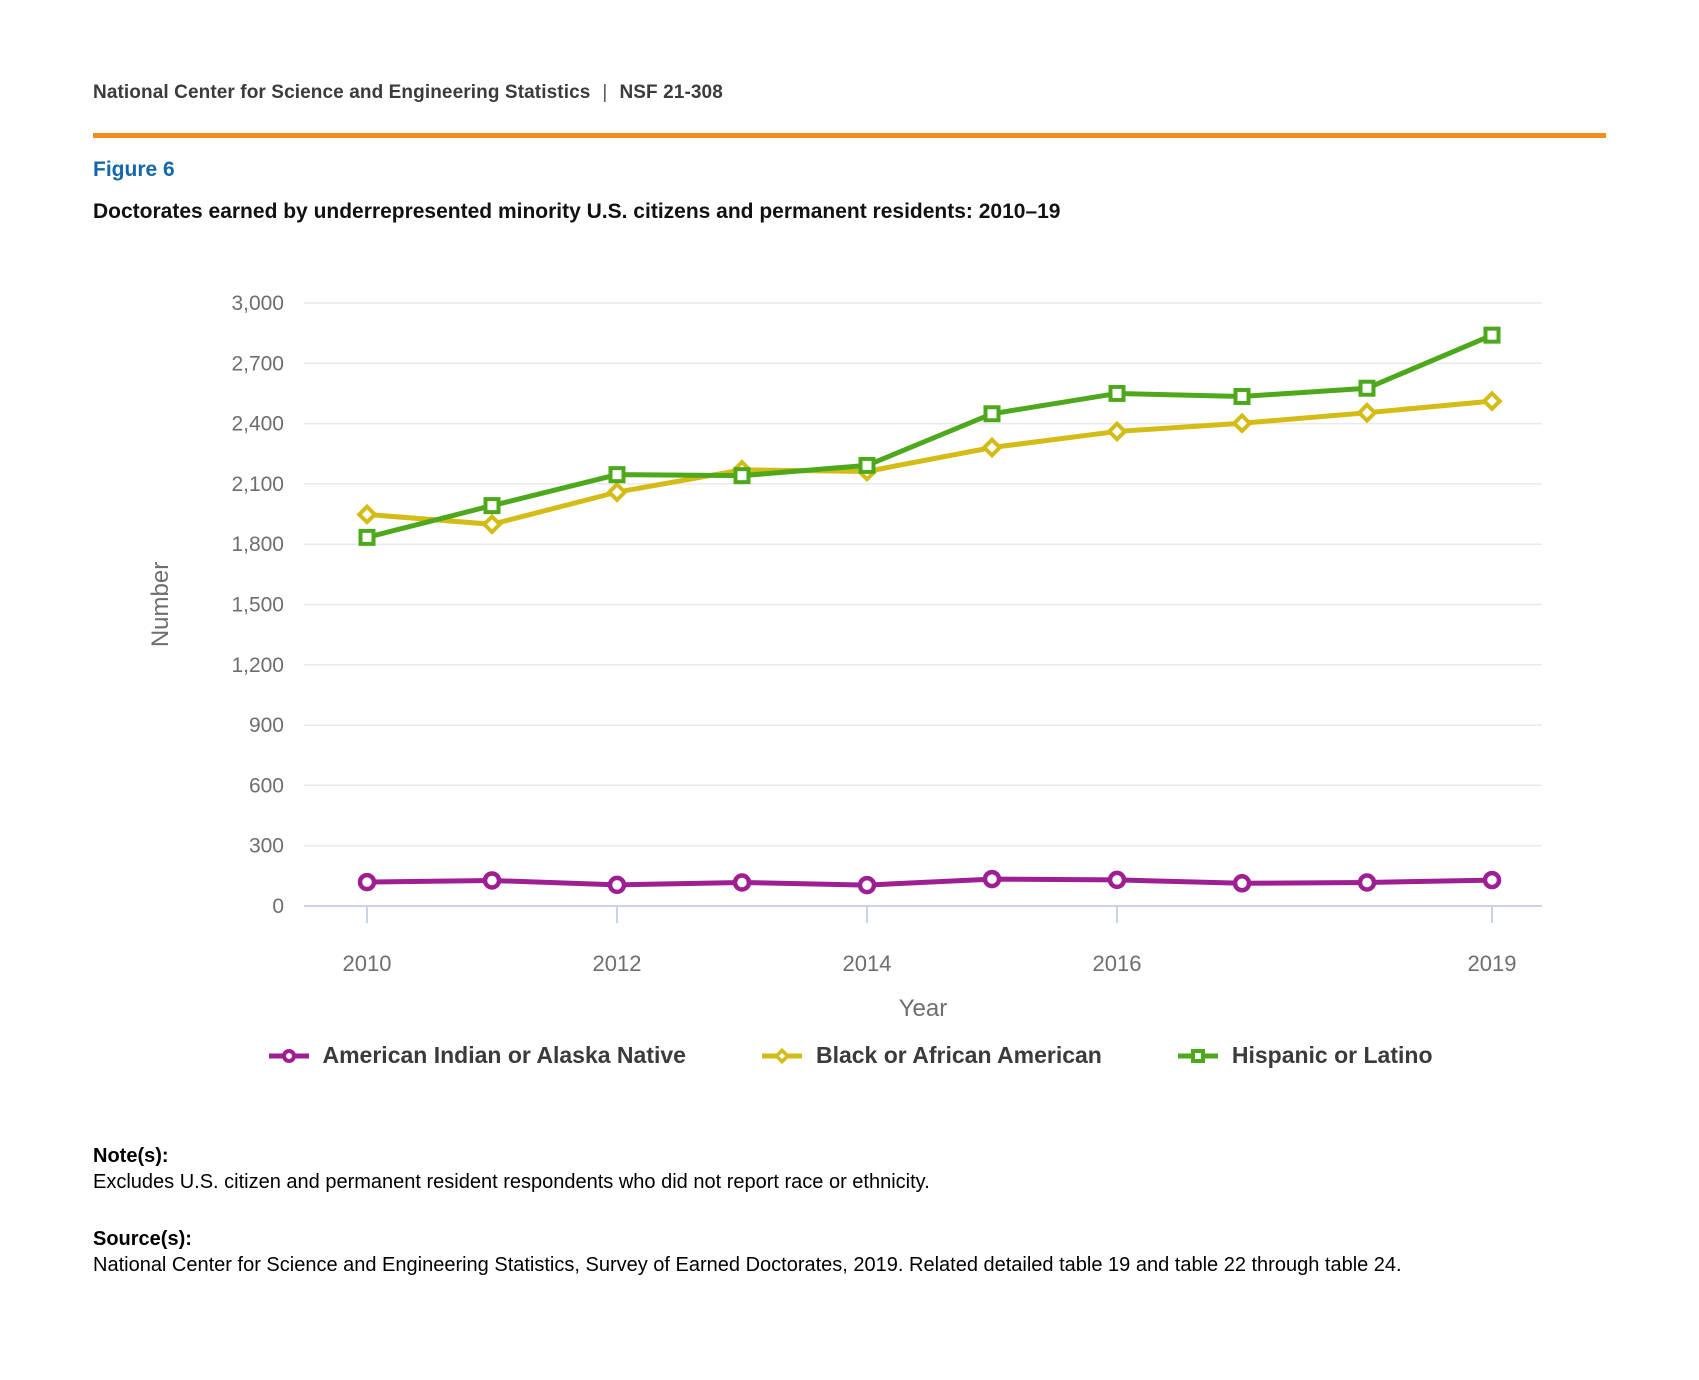 The width and height of the screenshot is (1699, 1380). Describe the element at coordinates (131, 1156) in the screenshot. I see `note-label: Note(s):` at that location.